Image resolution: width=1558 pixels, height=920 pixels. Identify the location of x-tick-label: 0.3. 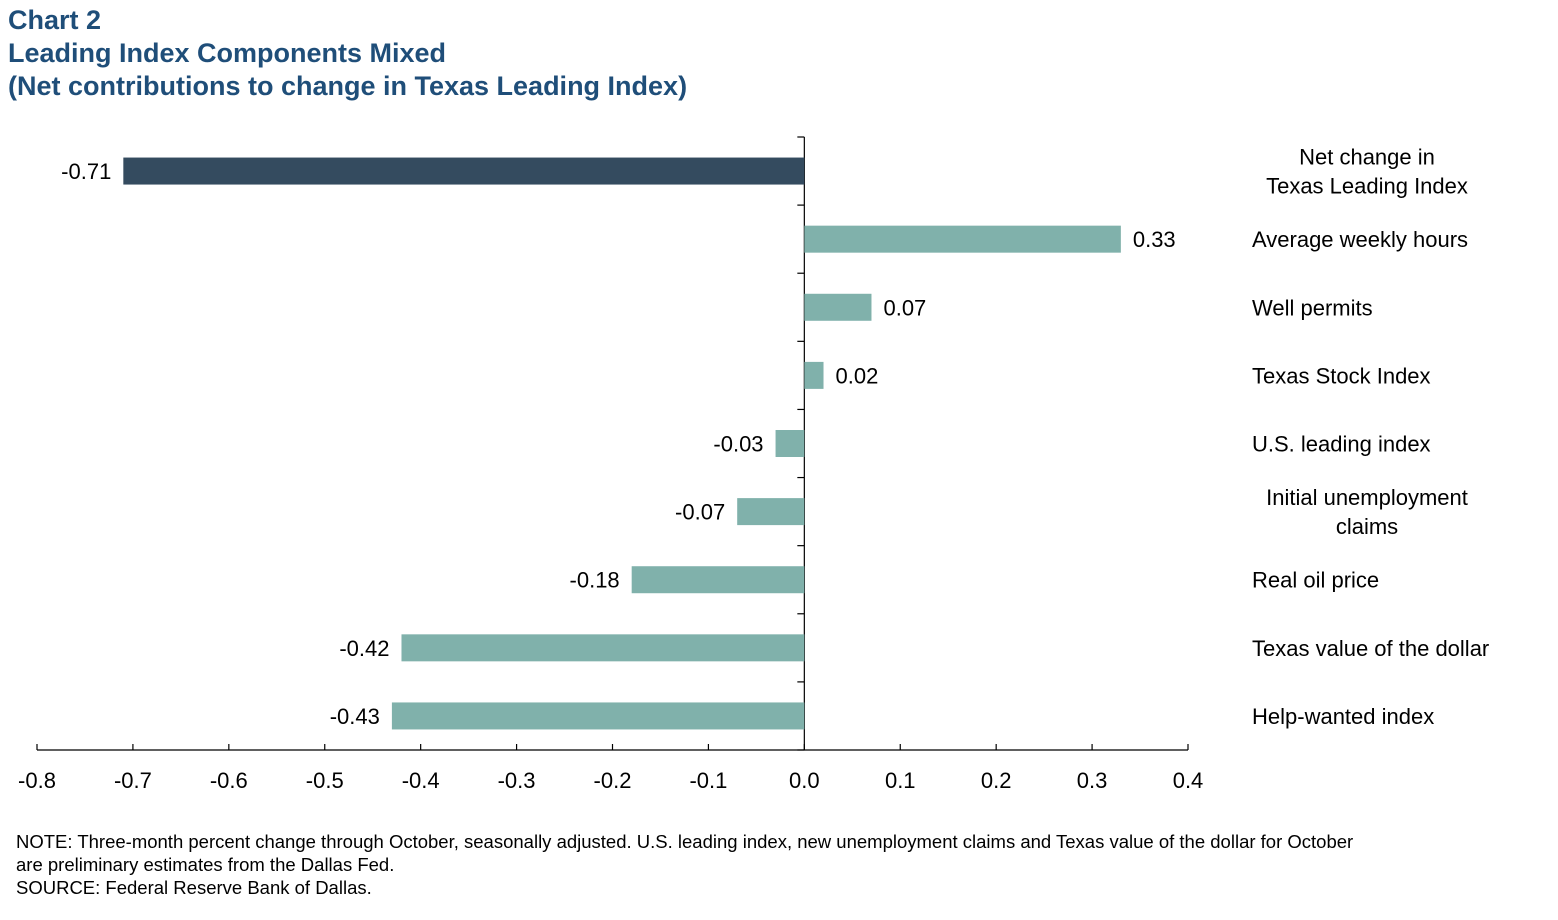
(1092, 780).